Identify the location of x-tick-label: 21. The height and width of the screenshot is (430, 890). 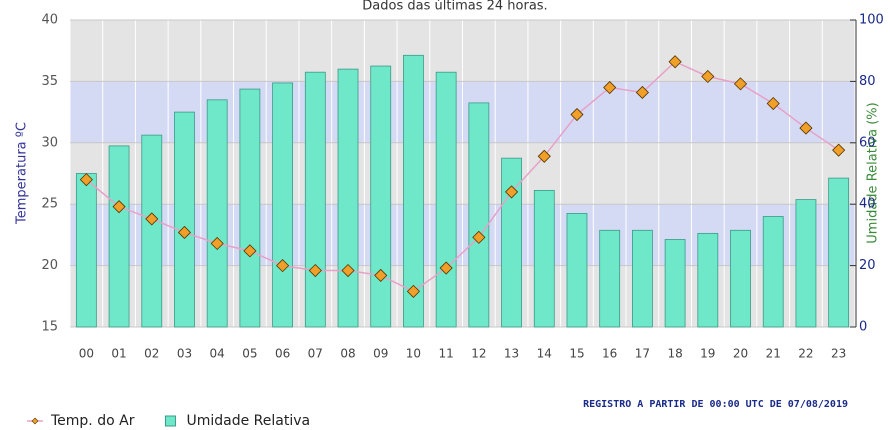
(773, 354).